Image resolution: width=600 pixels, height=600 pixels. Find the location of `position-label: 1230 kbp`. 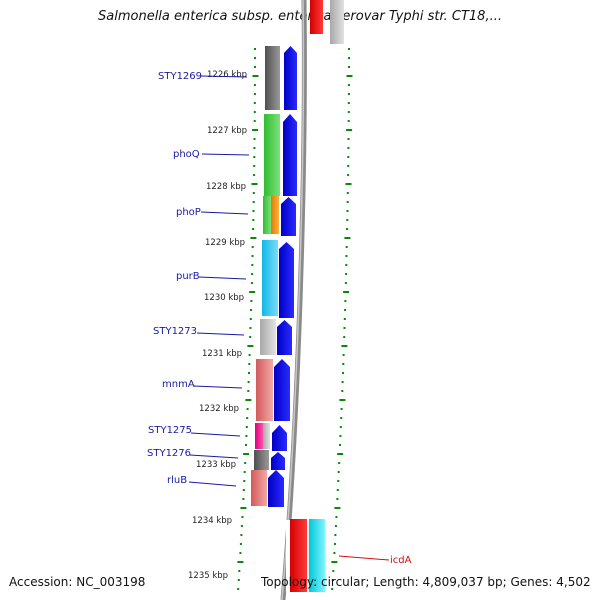

position-label: 1230 kbp is located at coordinates (224, 298).